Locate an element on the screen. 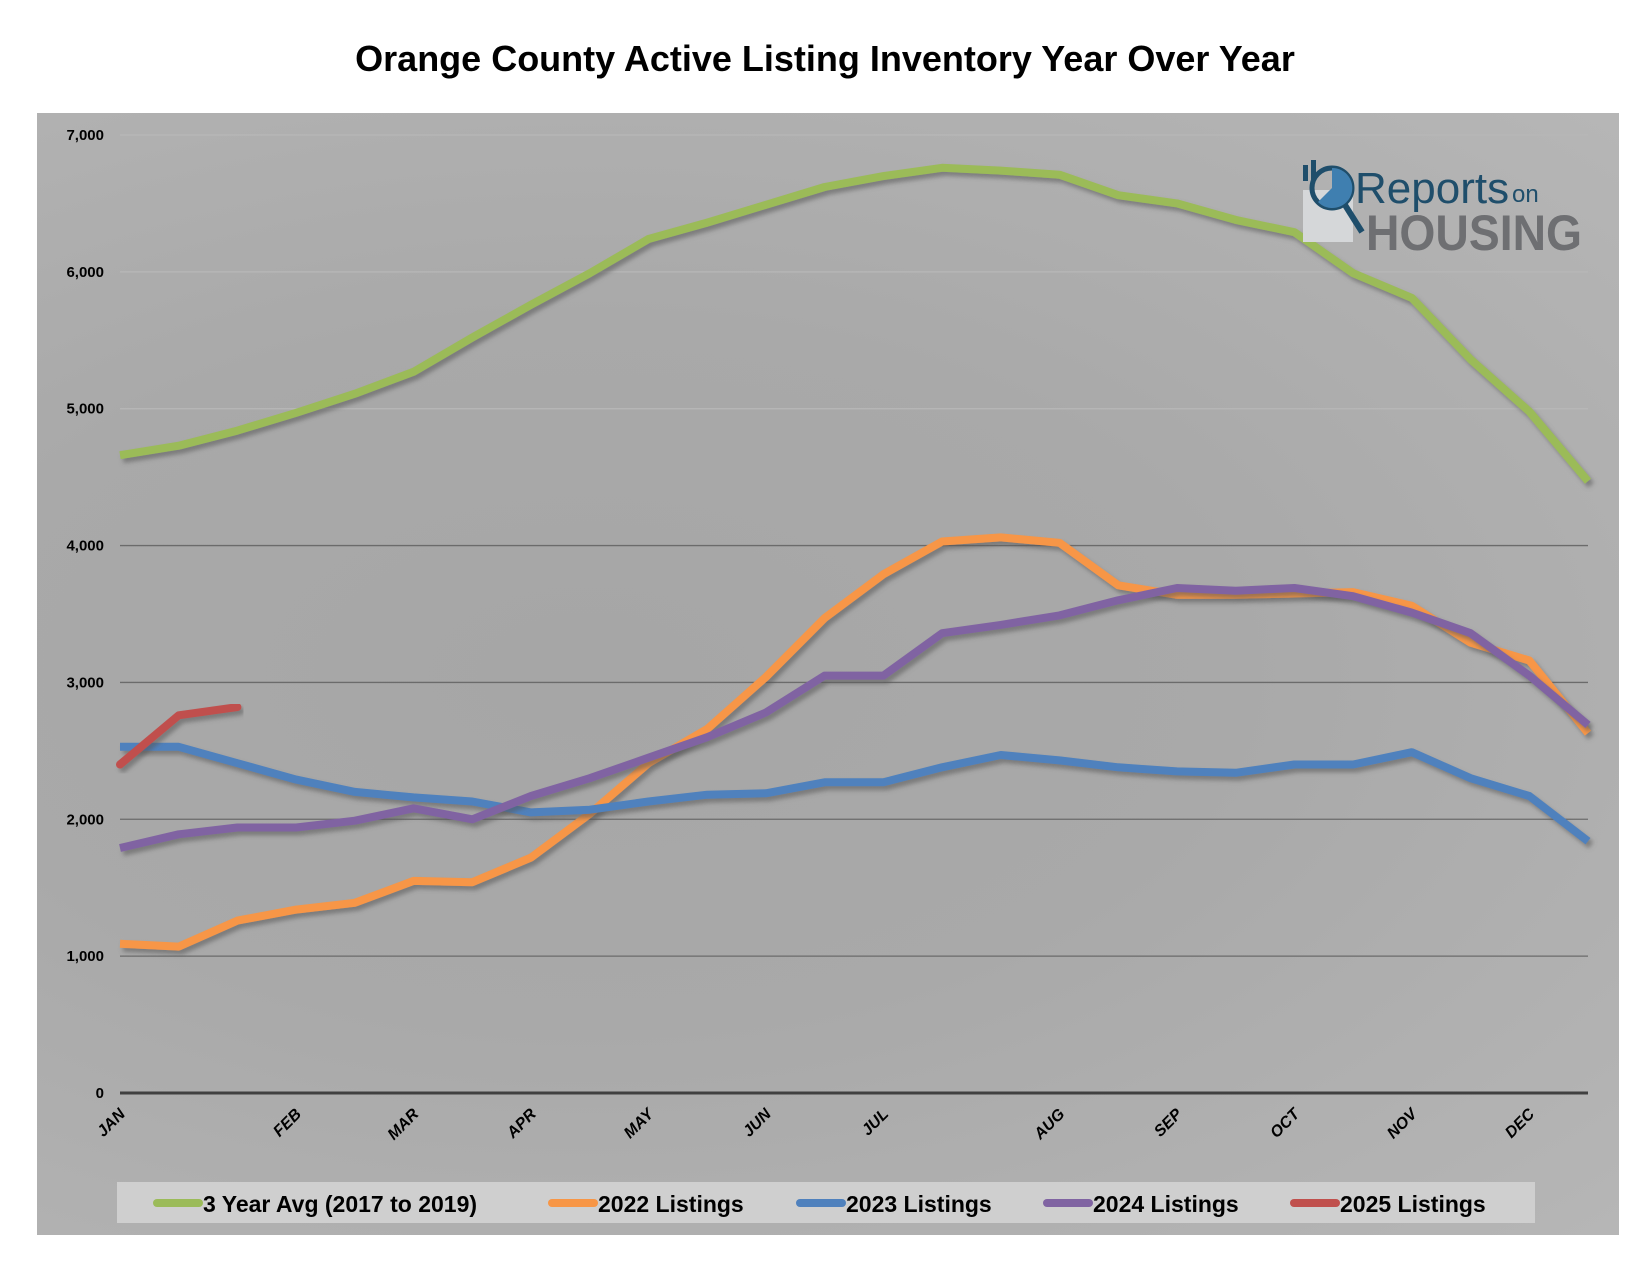 This screenshot has width=1650, height=1275. x-tick-label: FEB is located at coordinates (287, 1123).